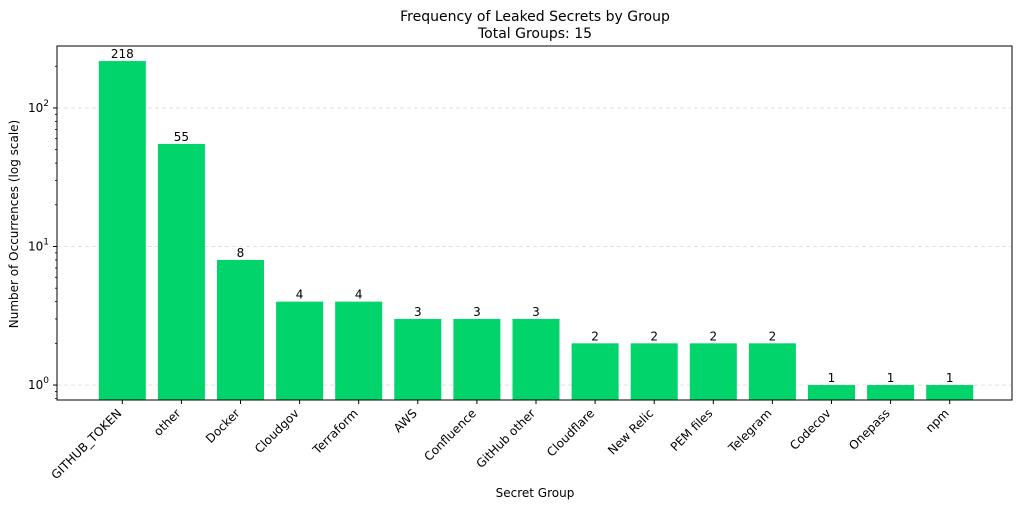 Image resolution: width=1024 pixels, height=512 pixels. I want to click on x-tick-label: npm, so click(937, 420).